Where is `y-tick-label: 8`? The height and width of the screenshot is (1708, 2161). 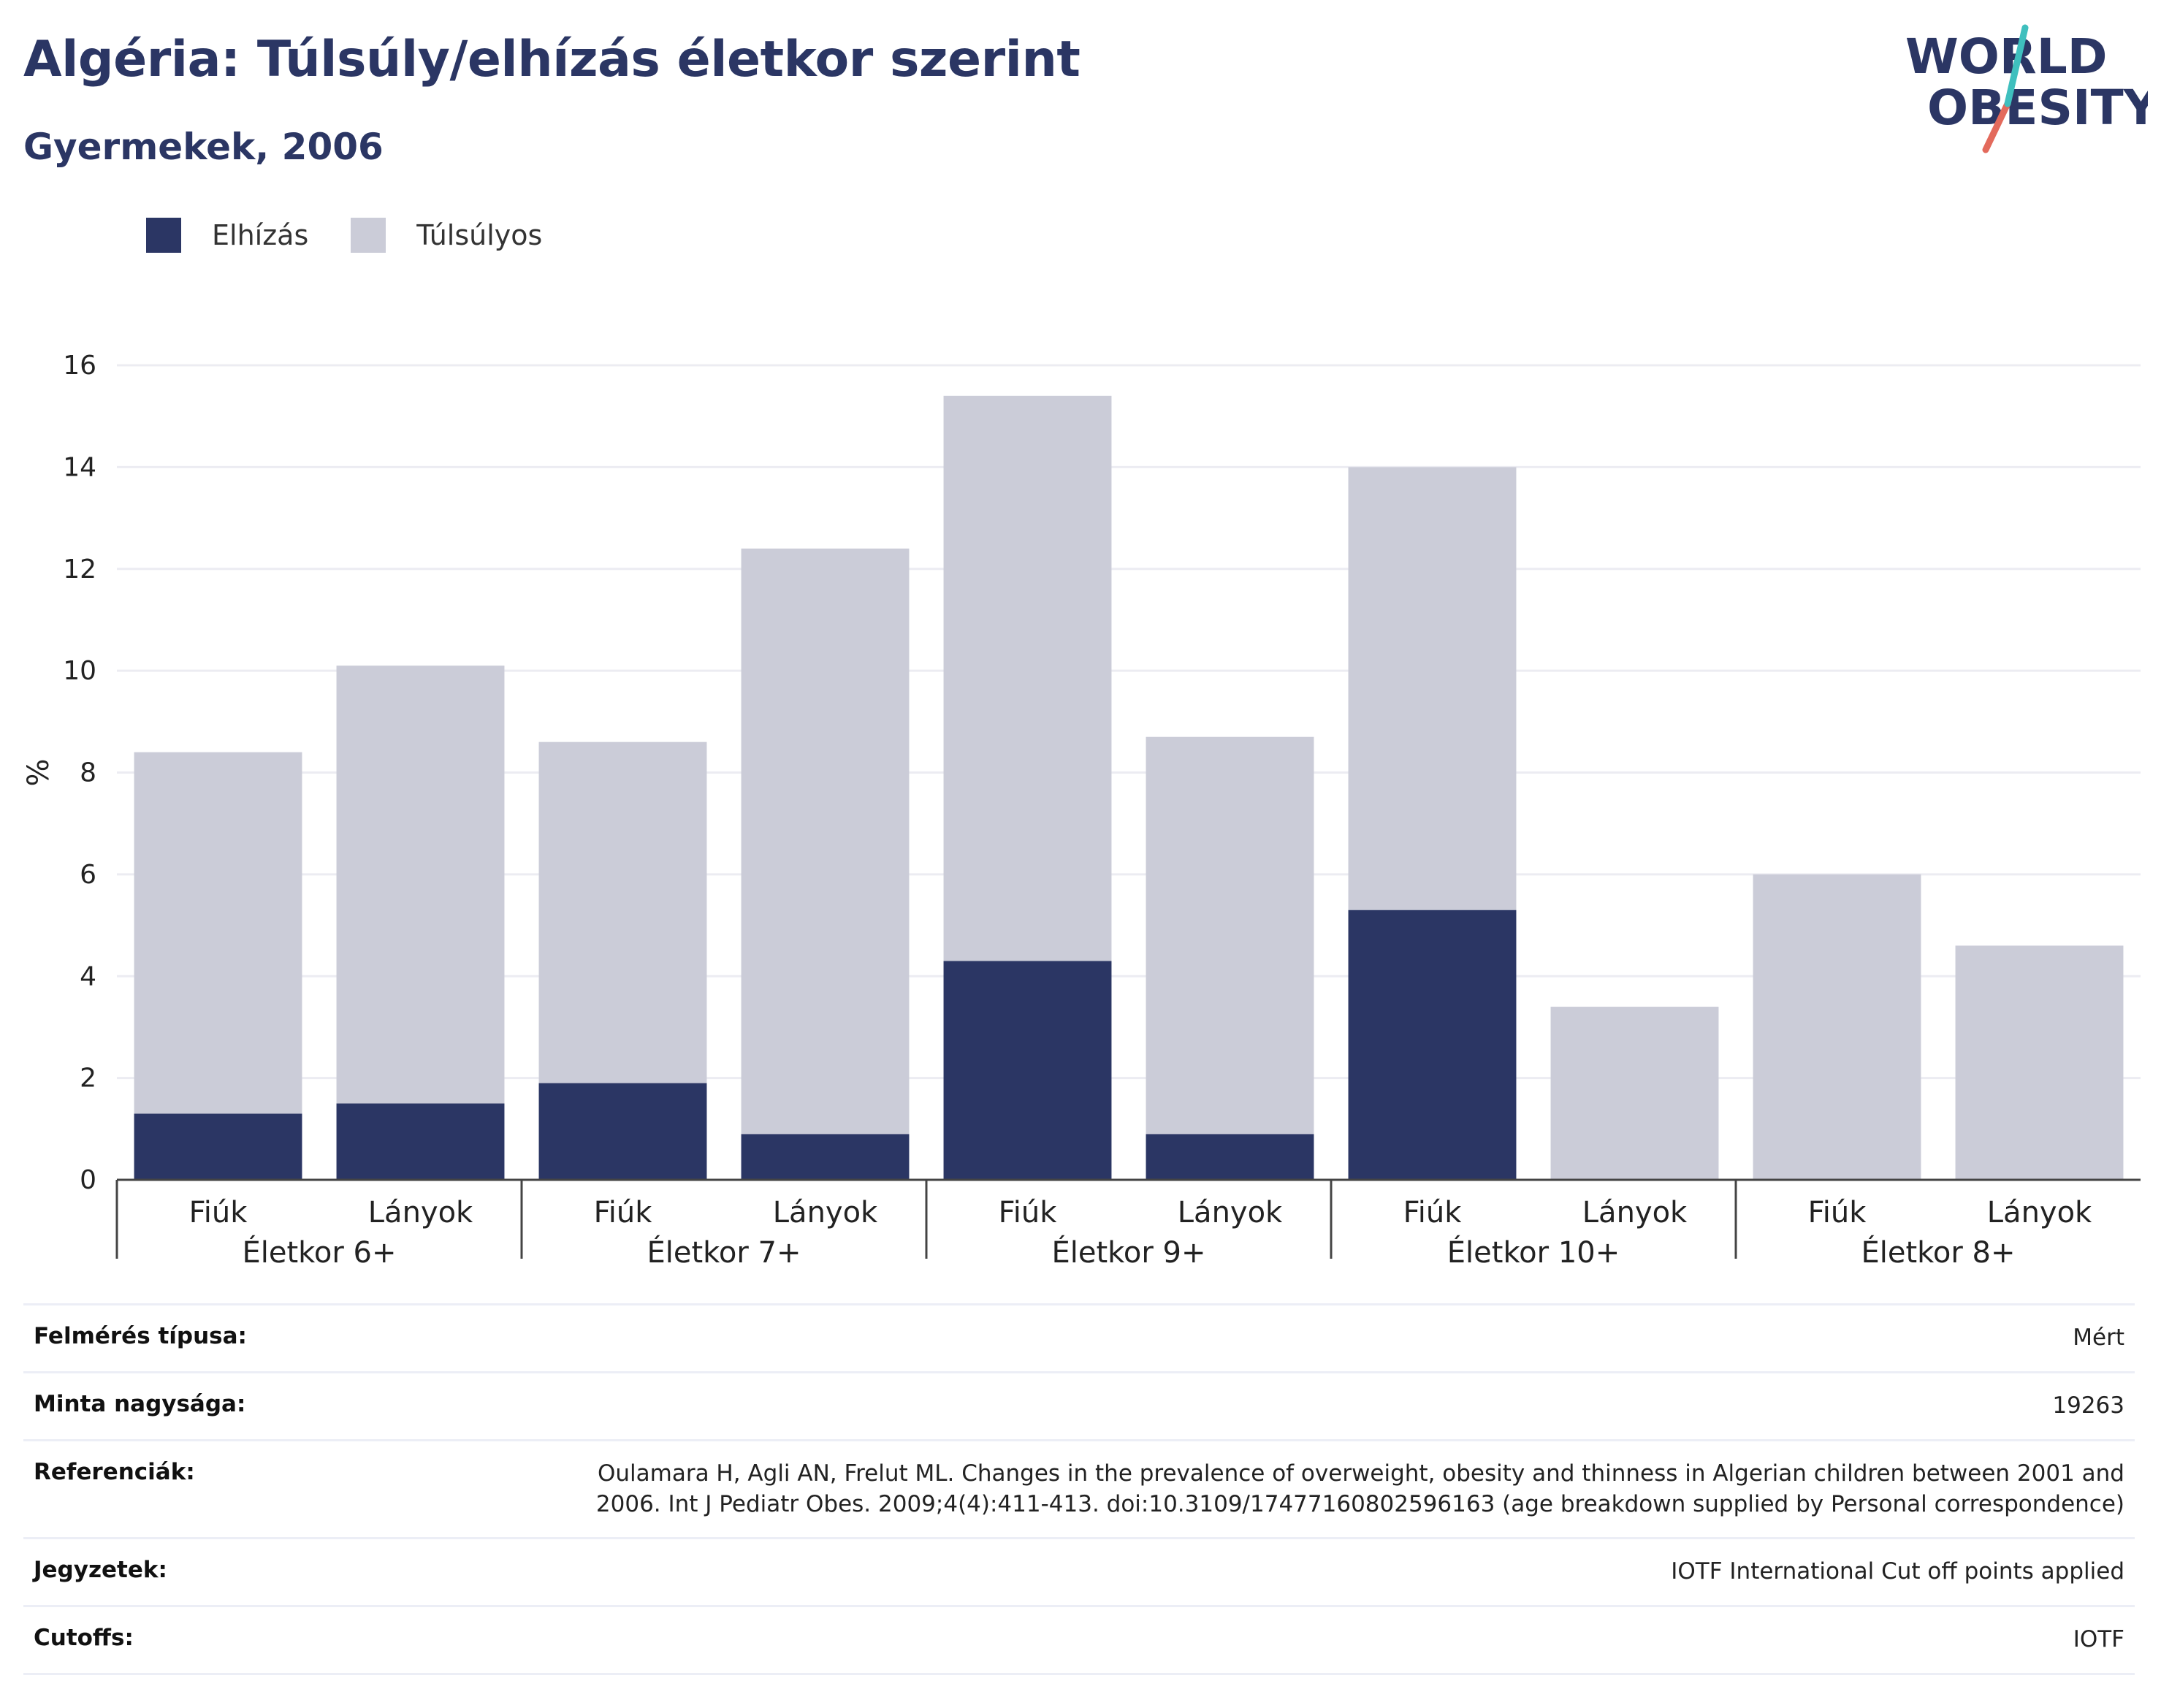
y-tick-label: 8 is located at coordinates (88, 773).